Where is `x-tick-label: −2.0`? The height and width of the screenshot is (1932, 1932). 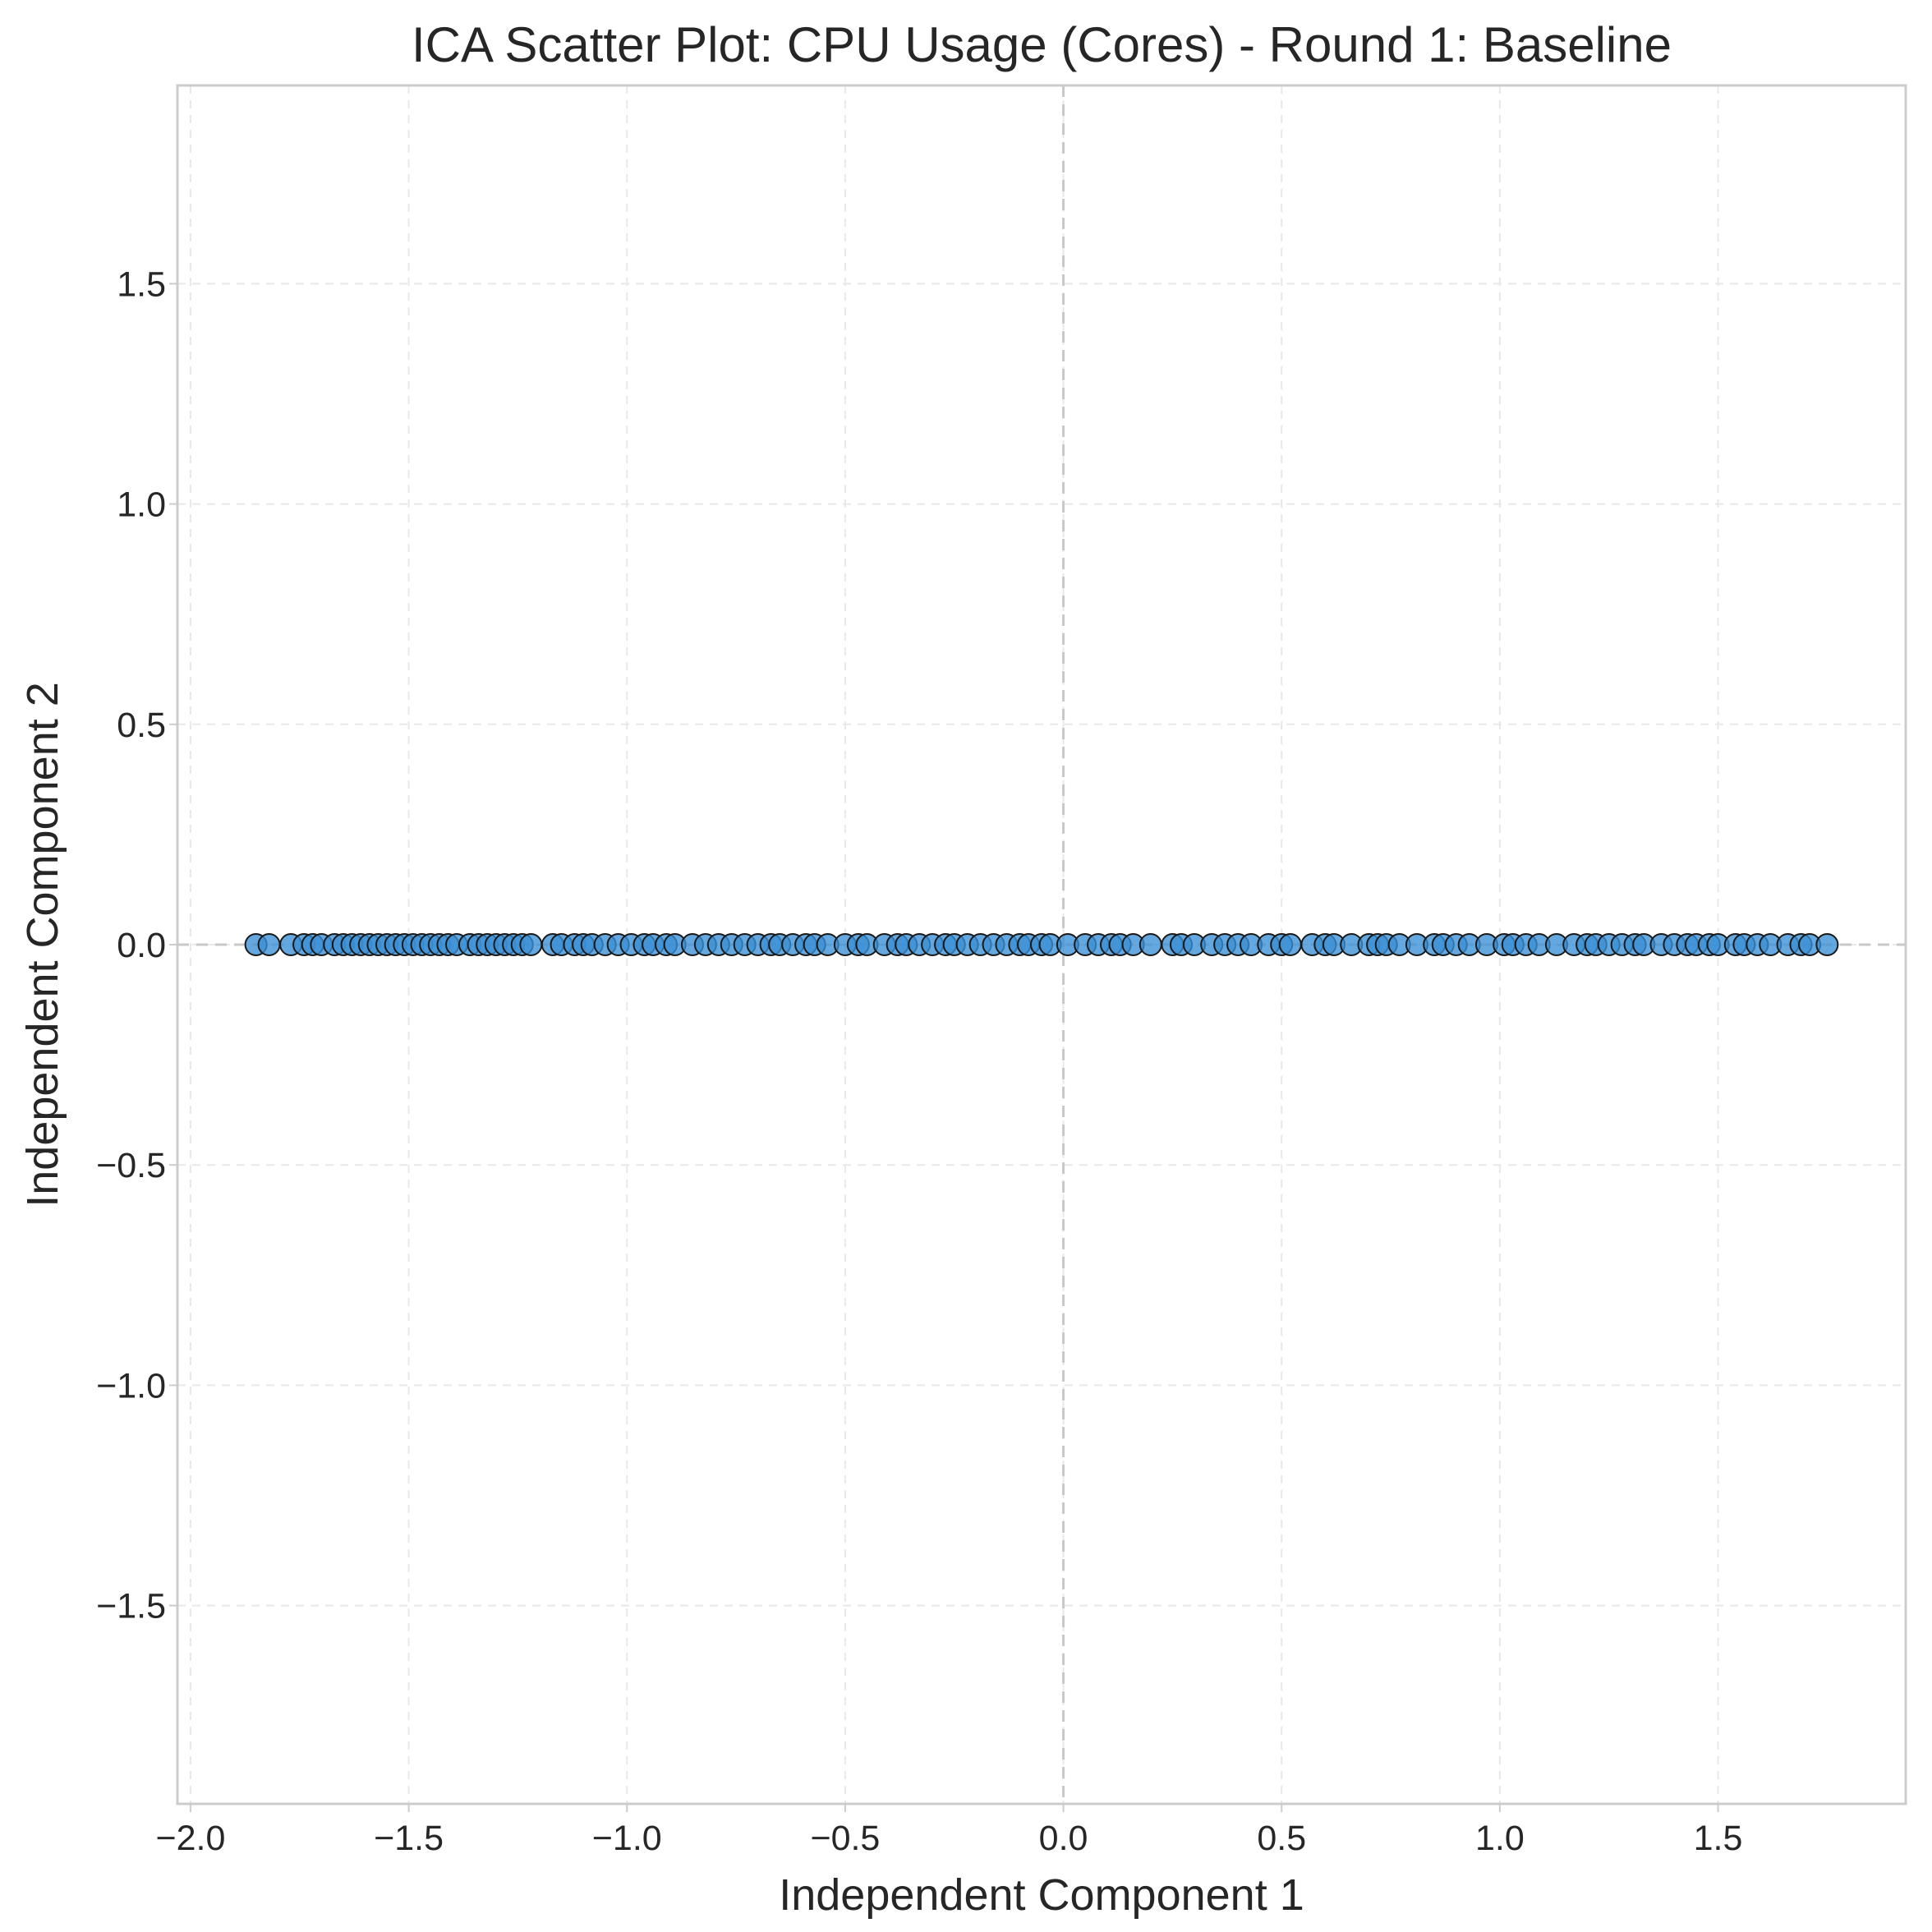 x-tick-label: −2.0 is located at coordinates (190, 1838).